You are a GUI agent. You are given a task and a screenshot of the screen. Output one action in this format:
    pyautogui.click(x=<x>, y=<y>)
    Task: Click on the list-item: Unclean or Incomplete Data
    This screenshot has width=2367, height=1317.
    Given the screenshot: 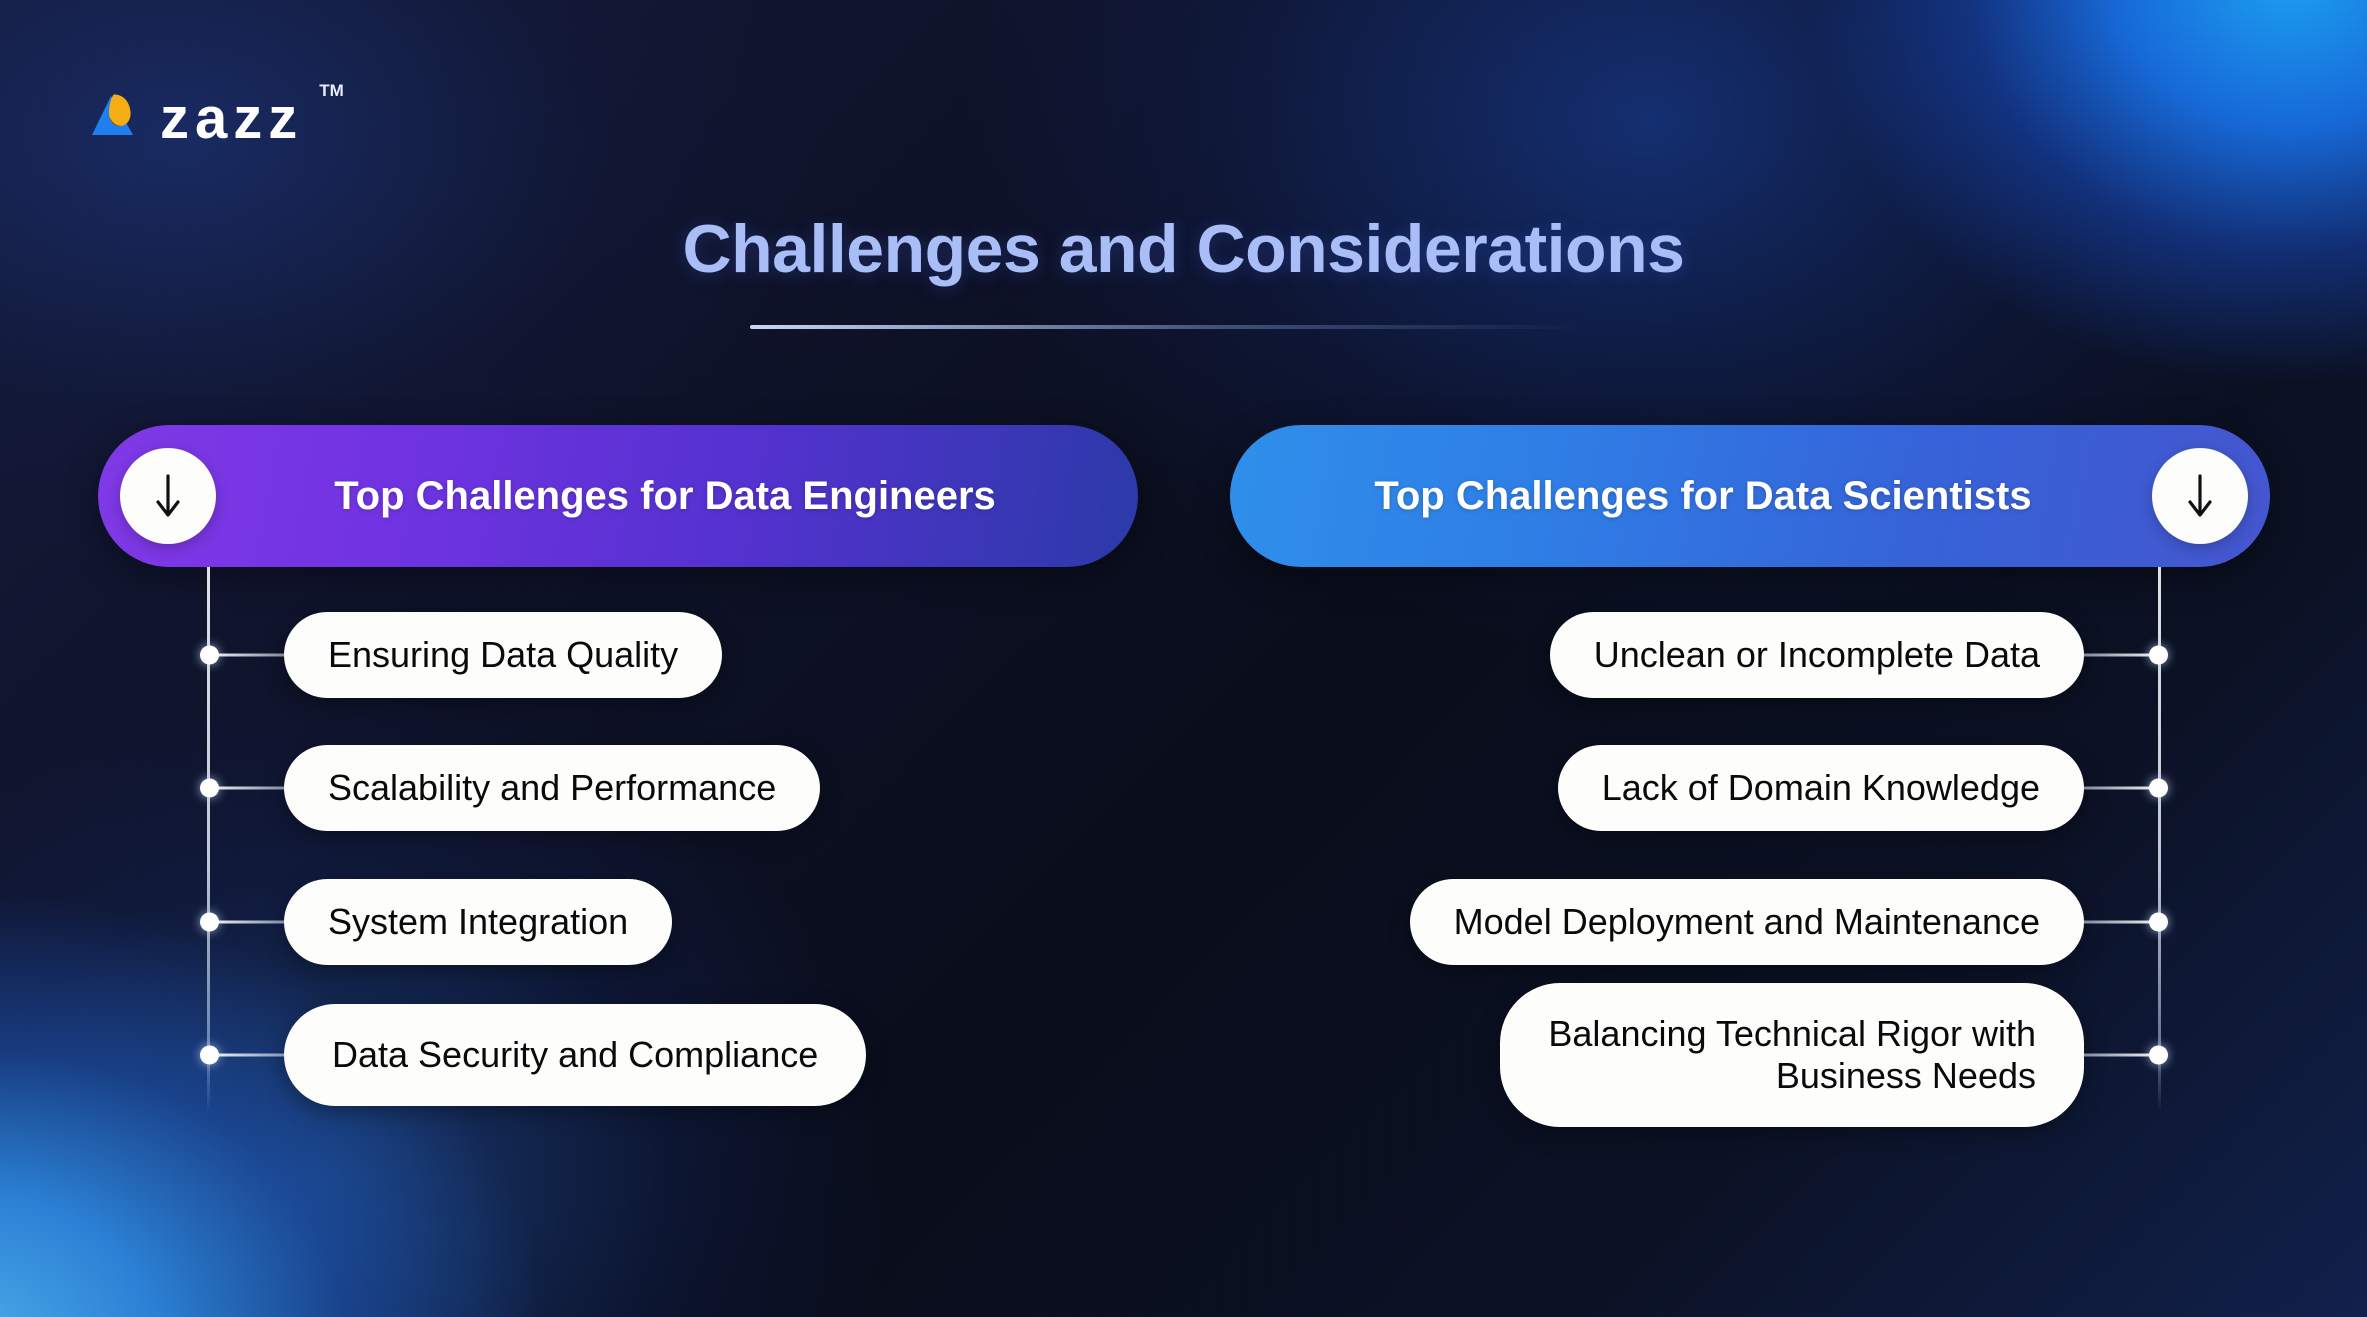 What is the action you would take?
    pyautogui.click(x=1750, y=655)
    